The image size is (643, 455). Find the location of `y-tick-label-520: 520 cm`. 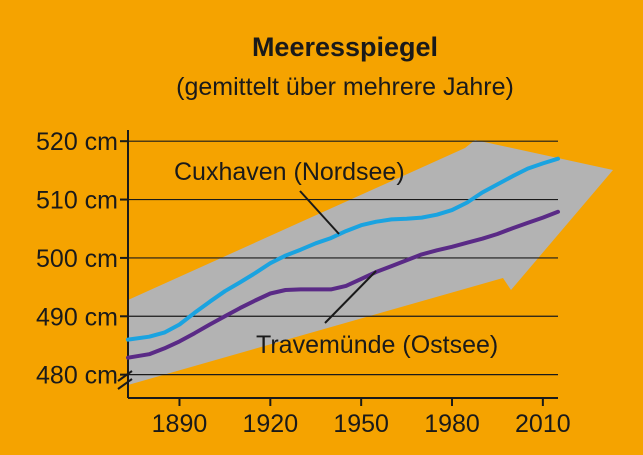

y-tick-label-520: 520 cm is located at coordinates (77, 142).